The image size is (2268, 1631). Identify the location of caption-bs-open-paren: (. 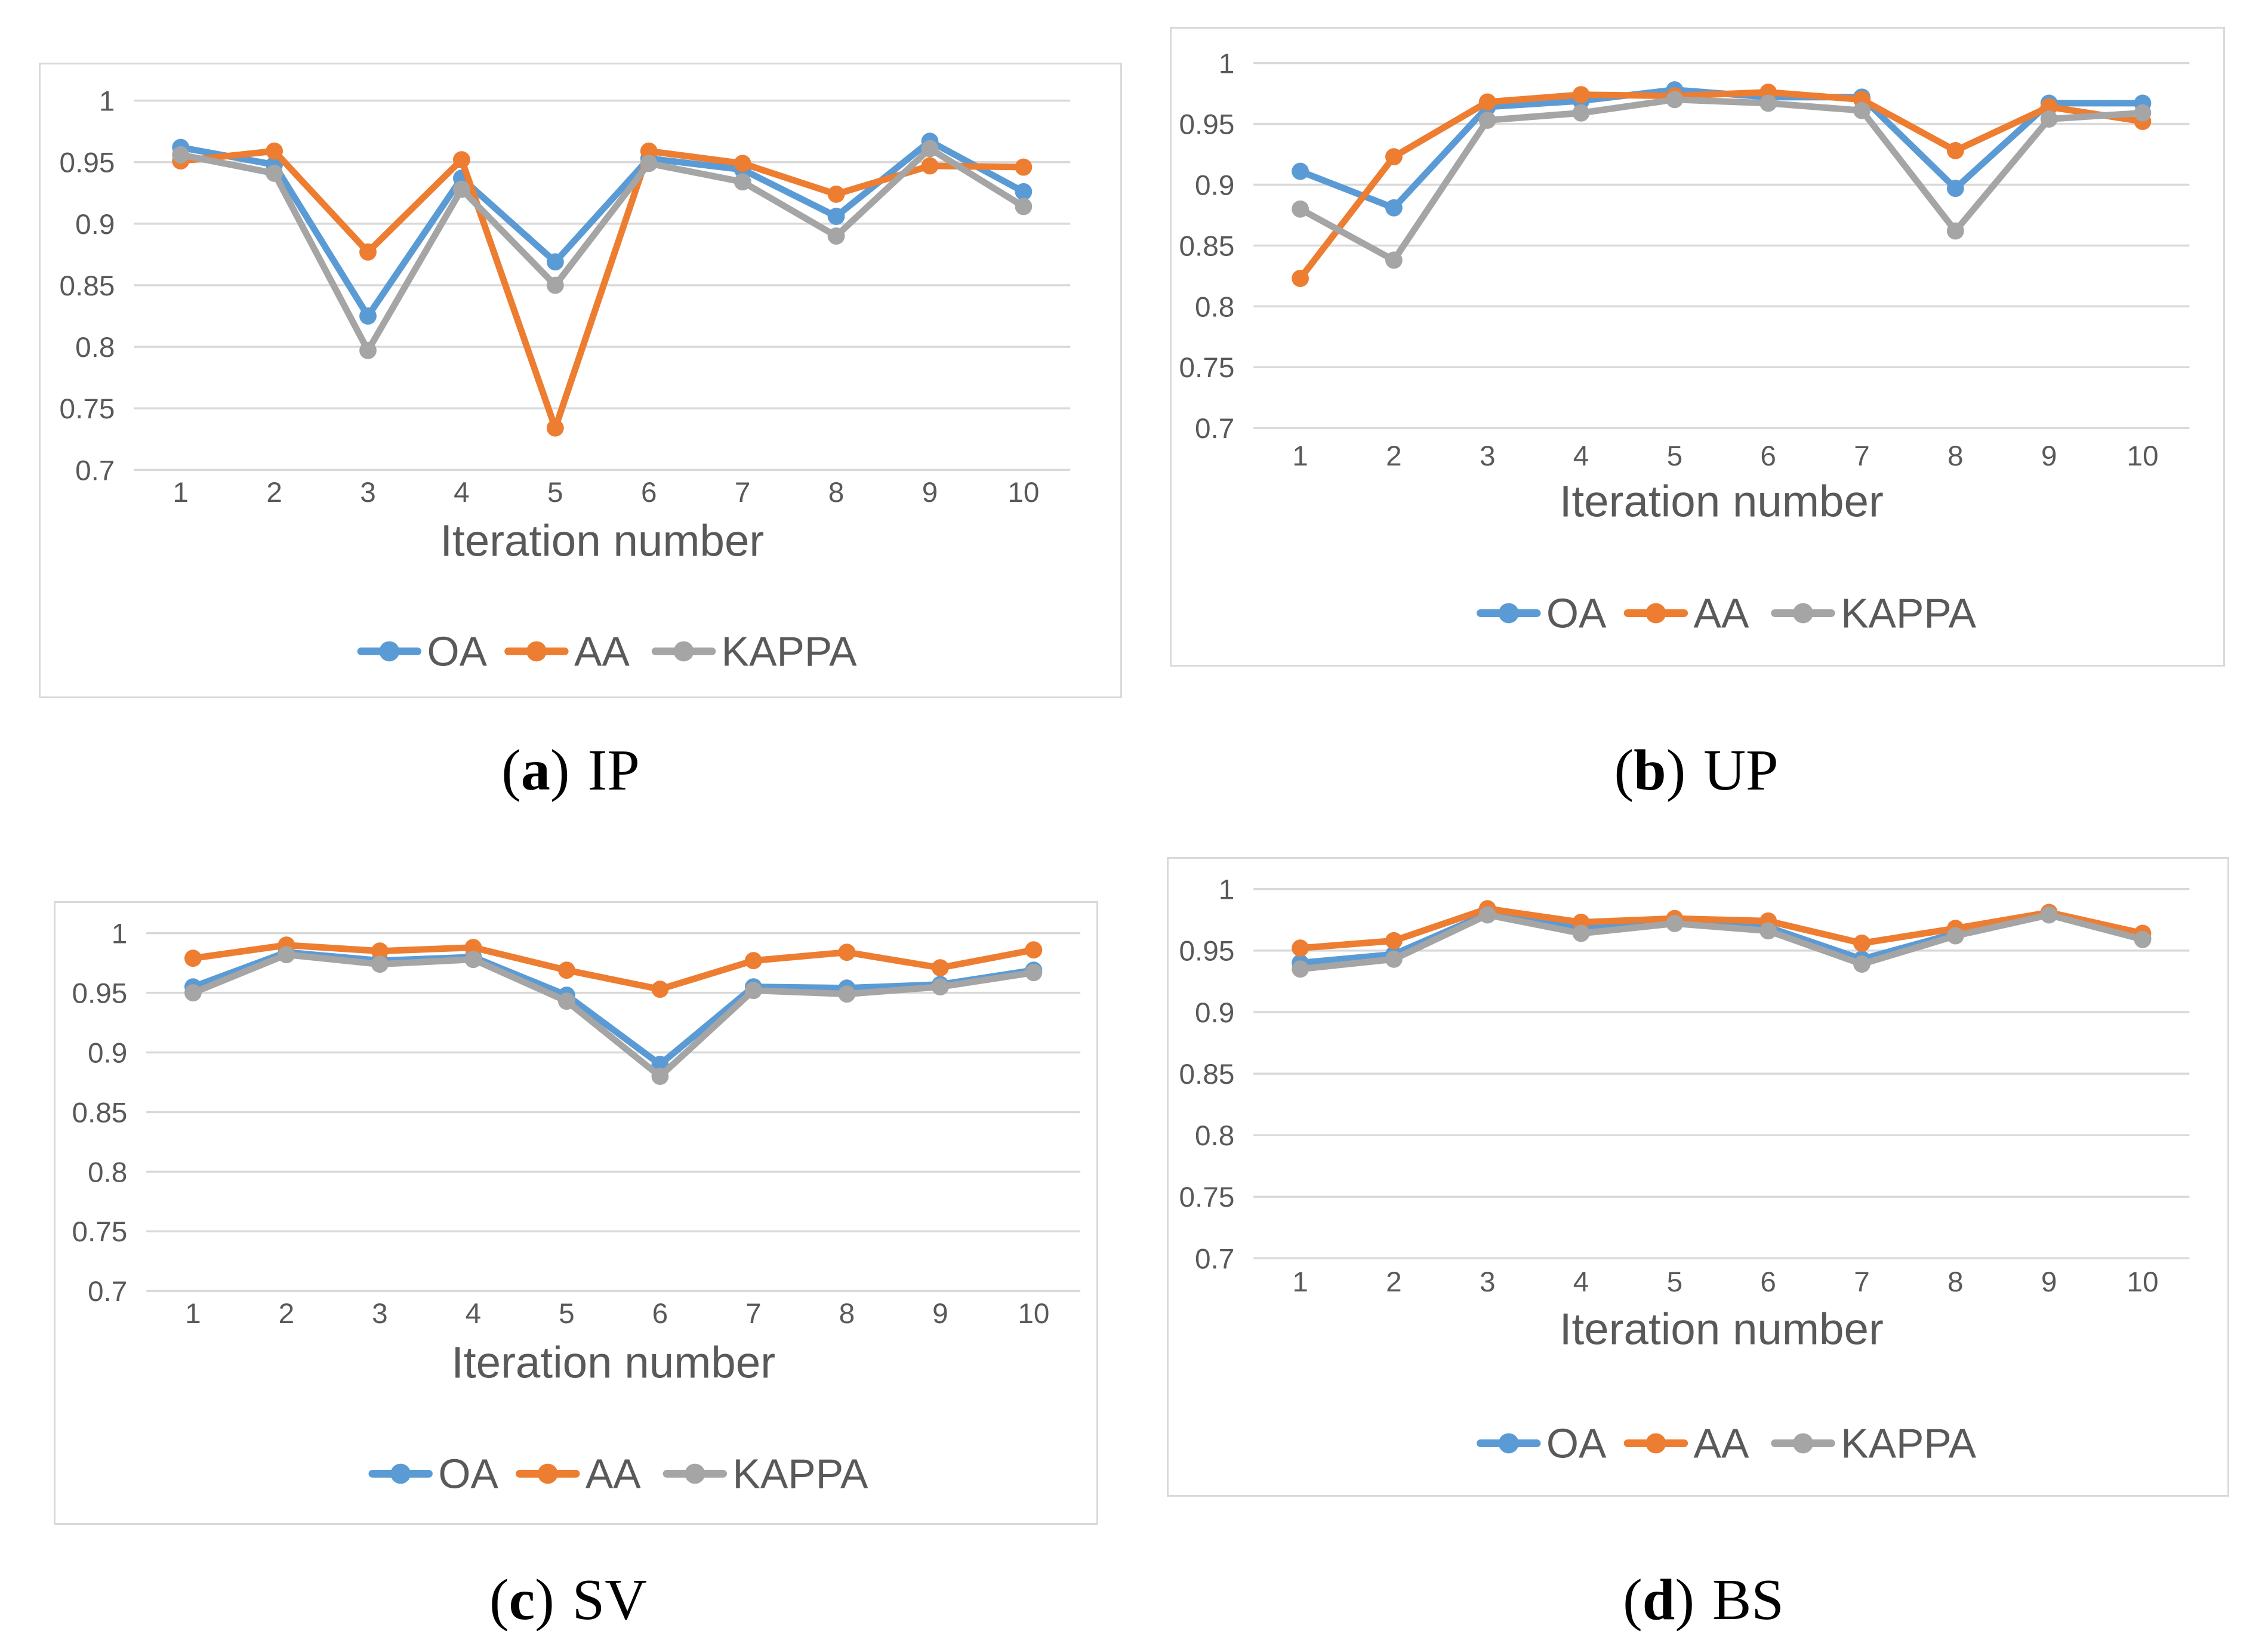
(1633, 1600).